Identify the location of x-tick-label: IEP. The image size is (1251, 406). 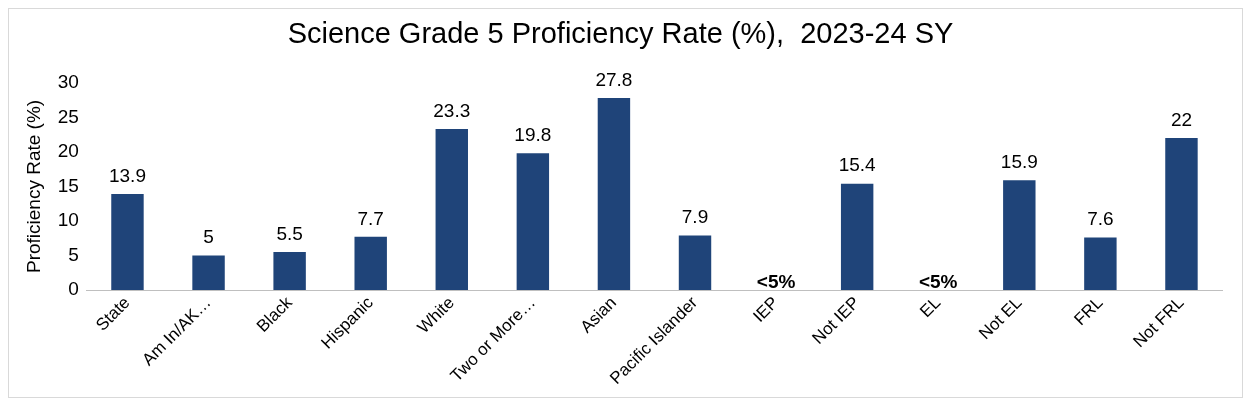
(766, 309).